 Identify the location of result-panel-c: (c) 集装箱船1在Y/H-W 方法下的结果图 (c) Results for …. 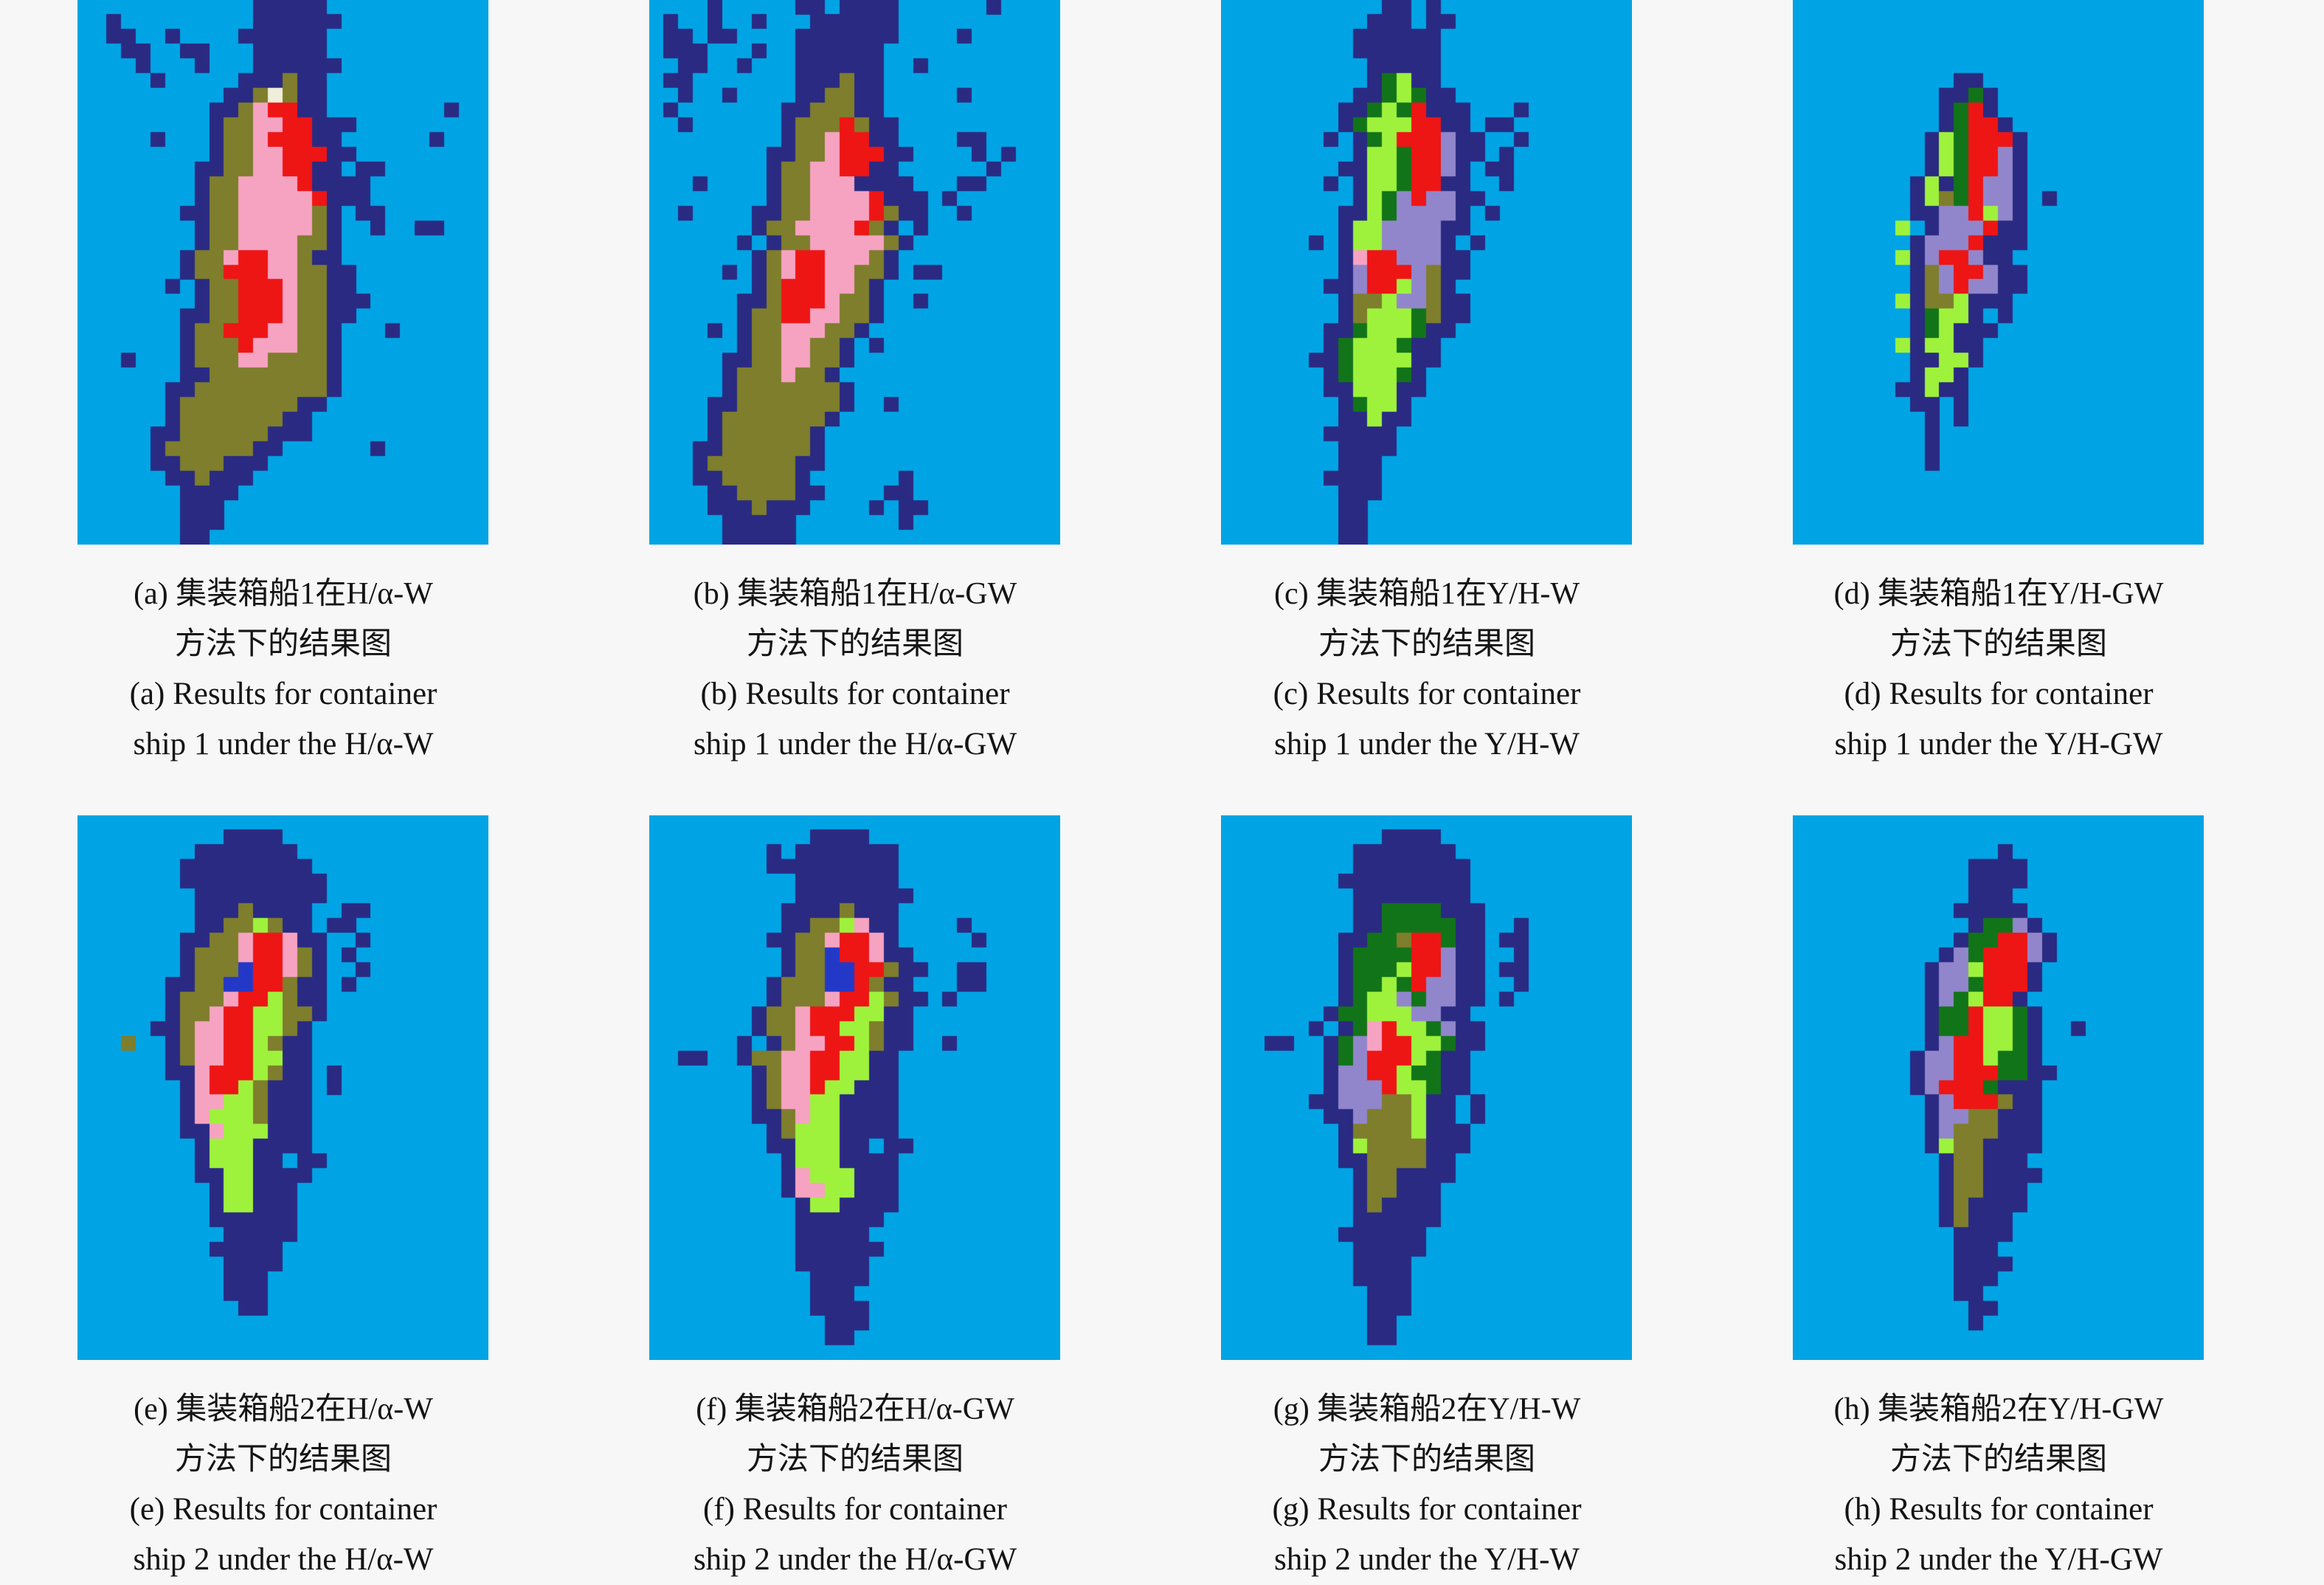
(1426, 385).